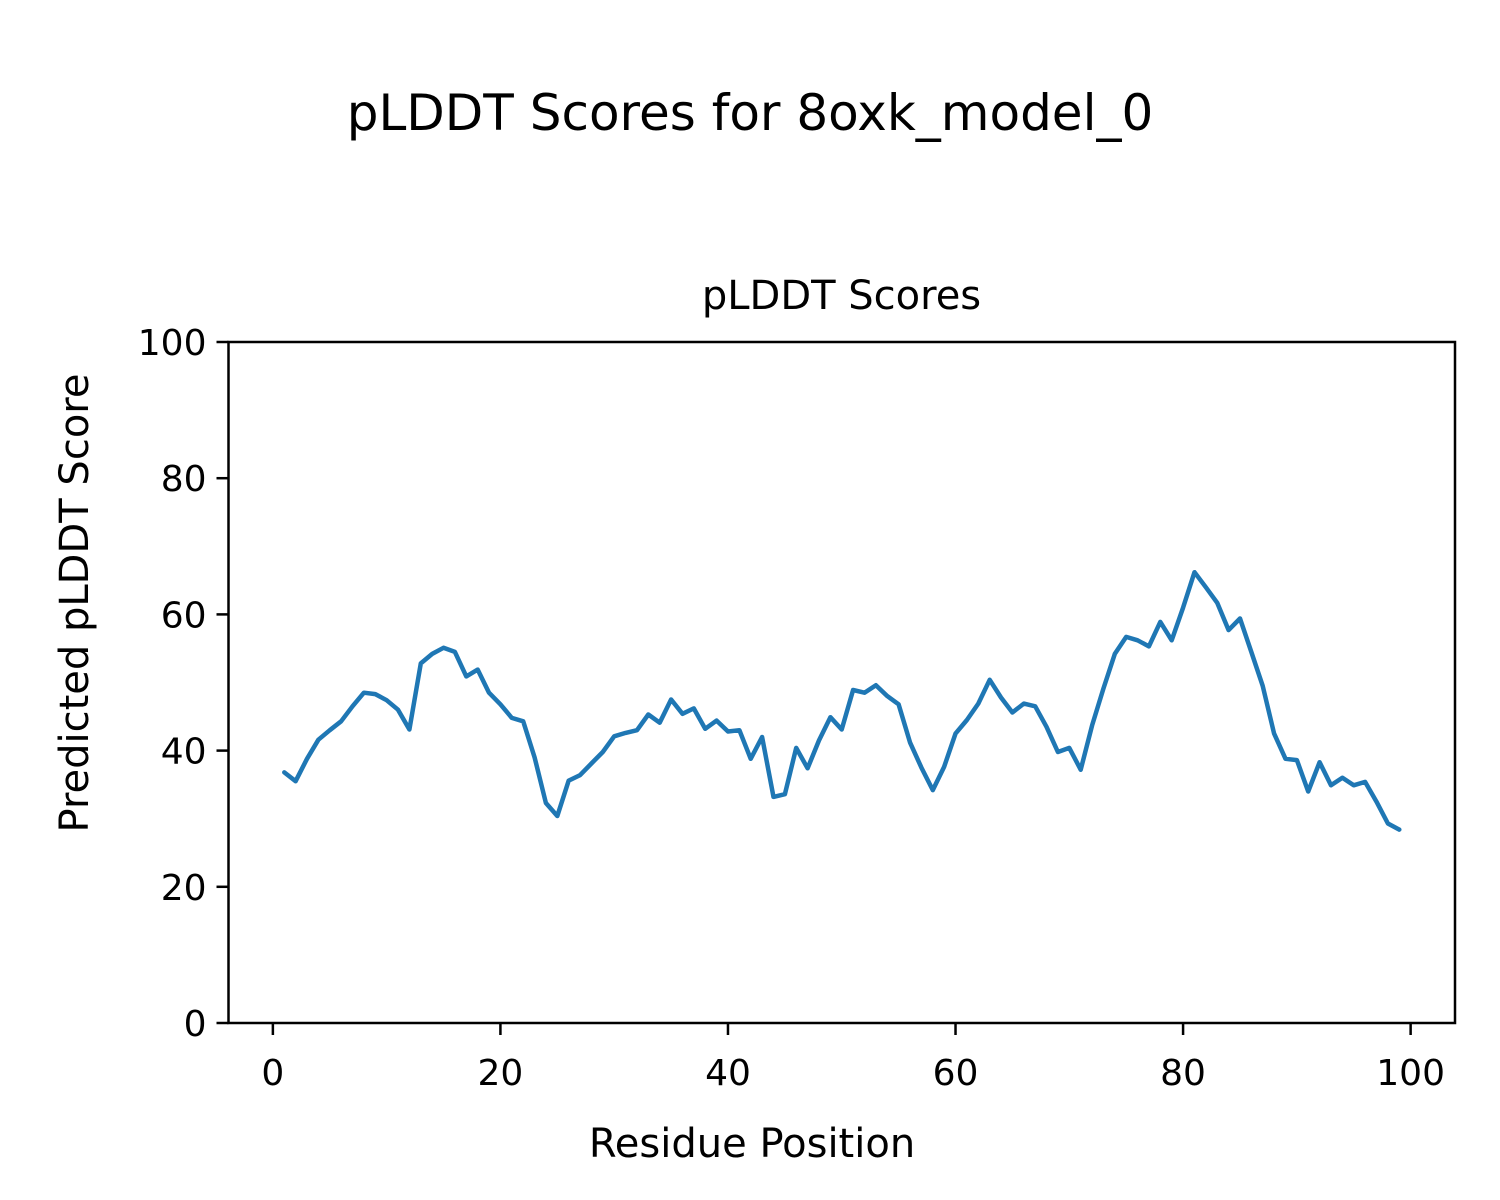 The height and width of the screenshot is (1200, 1500). Describe the element at coordinates (956, 1073) in the screenshot. I see `x-tick-label: 60` at that location.